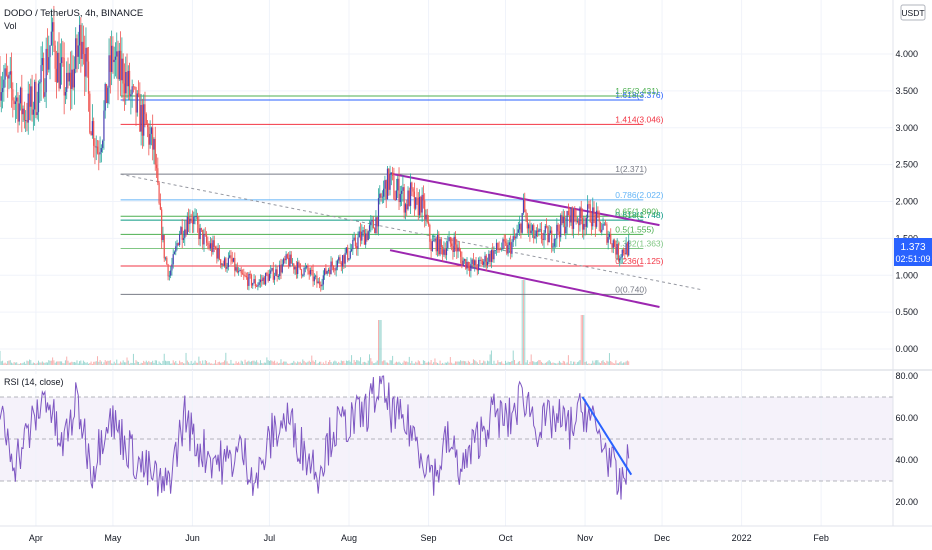 Image resolution: width=932 pixels, height=550 pixels. I want to click on time-tick-label: May, so click(113, 538).